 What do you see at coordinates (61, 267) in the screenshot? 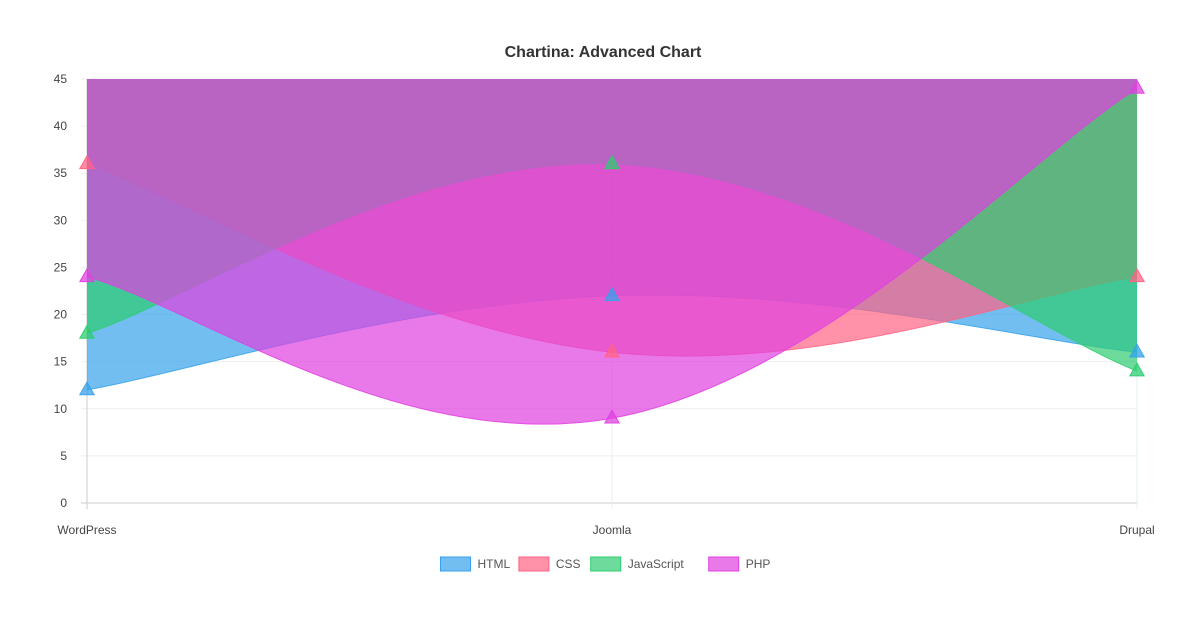
I see `y-tick-label: 25` at bounding box center [61, 267].